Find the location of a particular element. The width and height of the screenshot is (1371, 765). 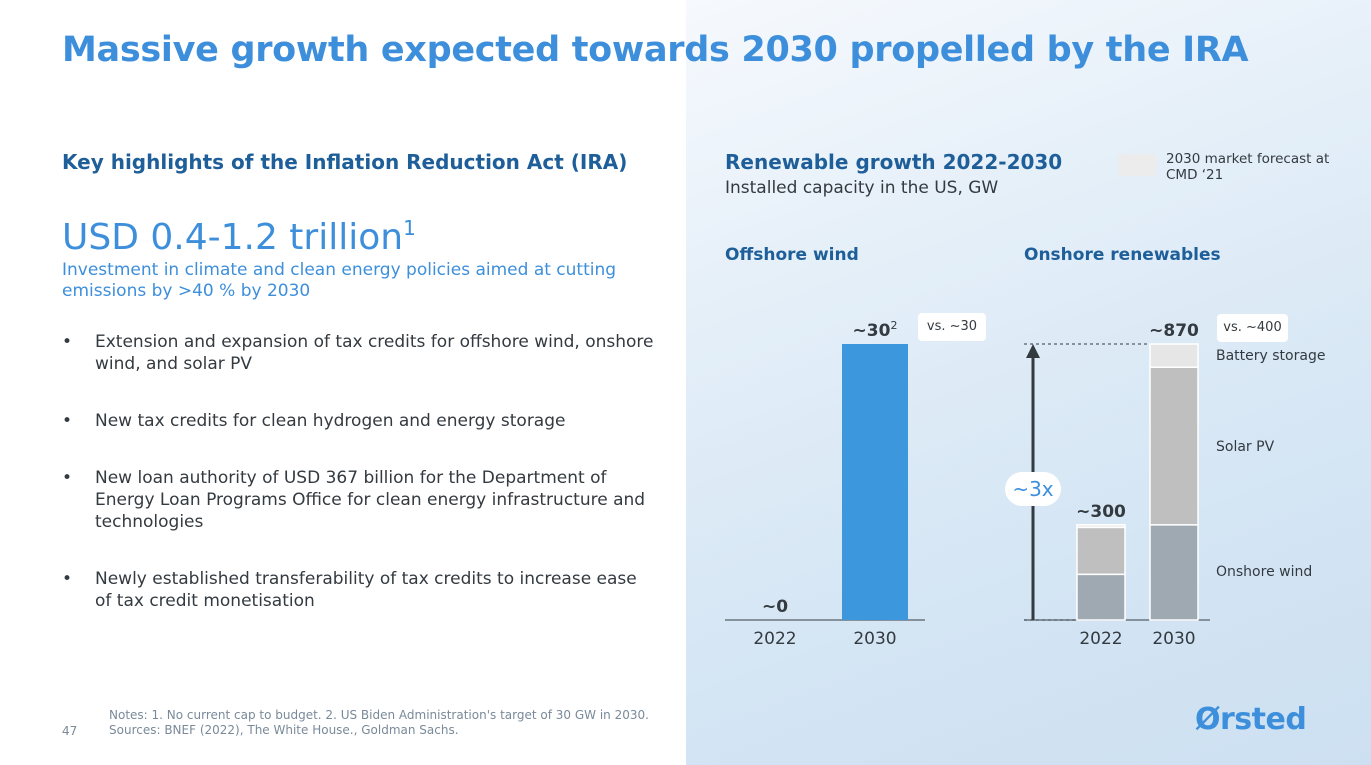

growth-arrow-head-icon is located at coordinates (1033, 351).